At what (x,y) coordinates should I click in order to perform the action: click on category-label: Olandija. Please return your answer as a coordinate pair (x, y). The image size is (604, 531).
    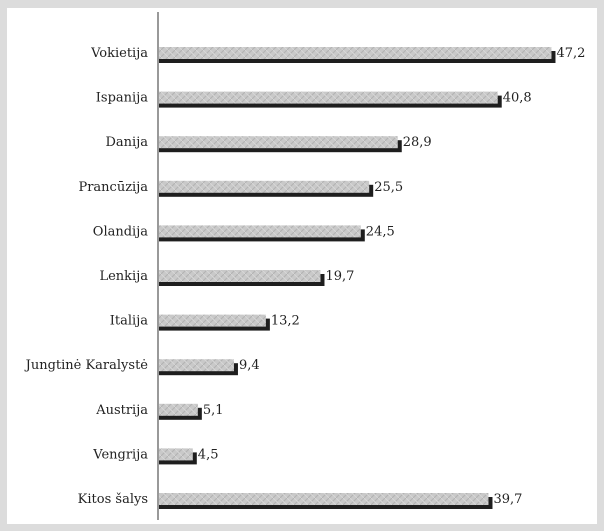
    Looking at the image, I should click on (120, 231).